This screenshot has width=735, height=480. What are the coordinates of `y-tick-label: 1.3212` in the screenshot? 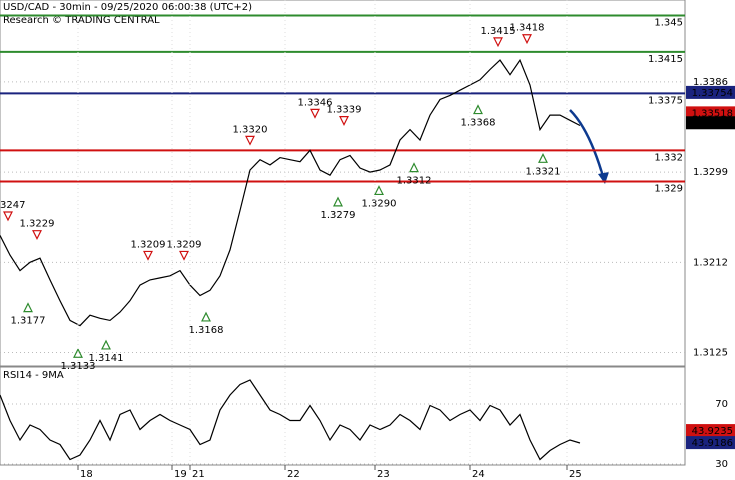 It's located at (710, 262).